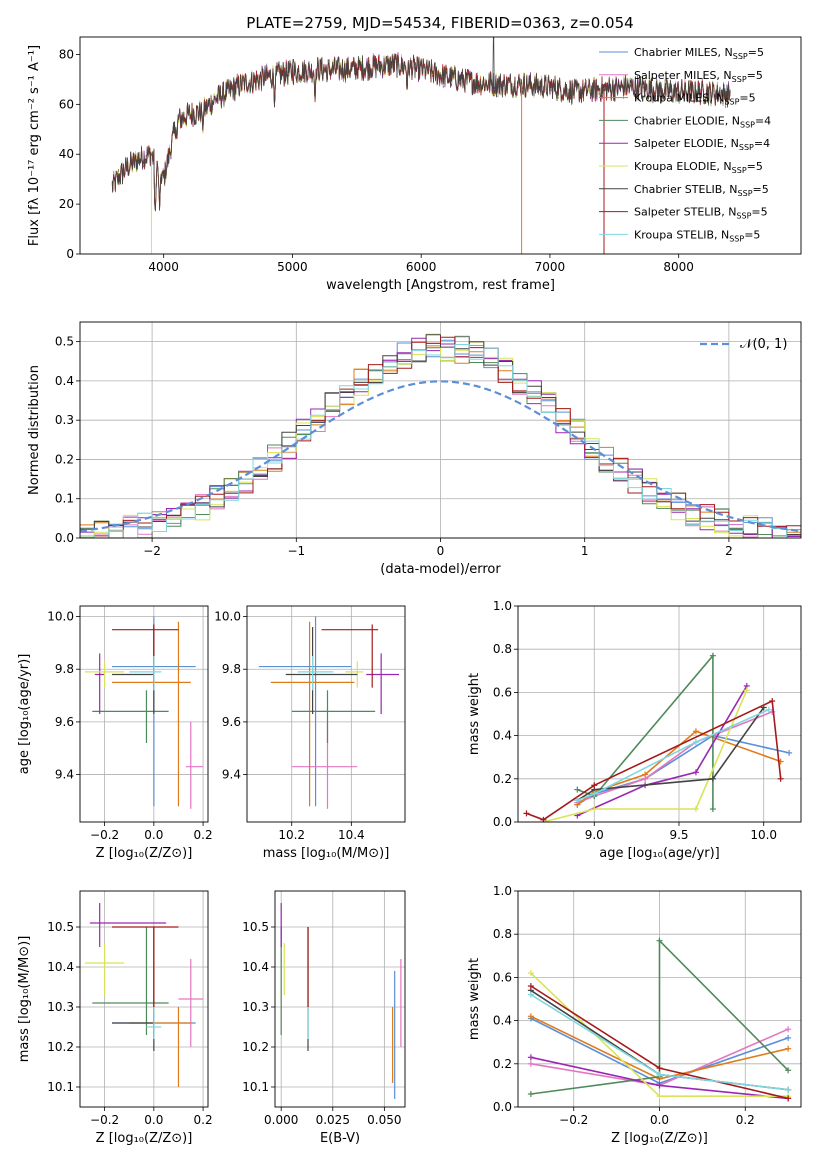  Describe the element at coordinates (329, 712) in the screenshot. I see `age_vs_mass-plot` at that location.